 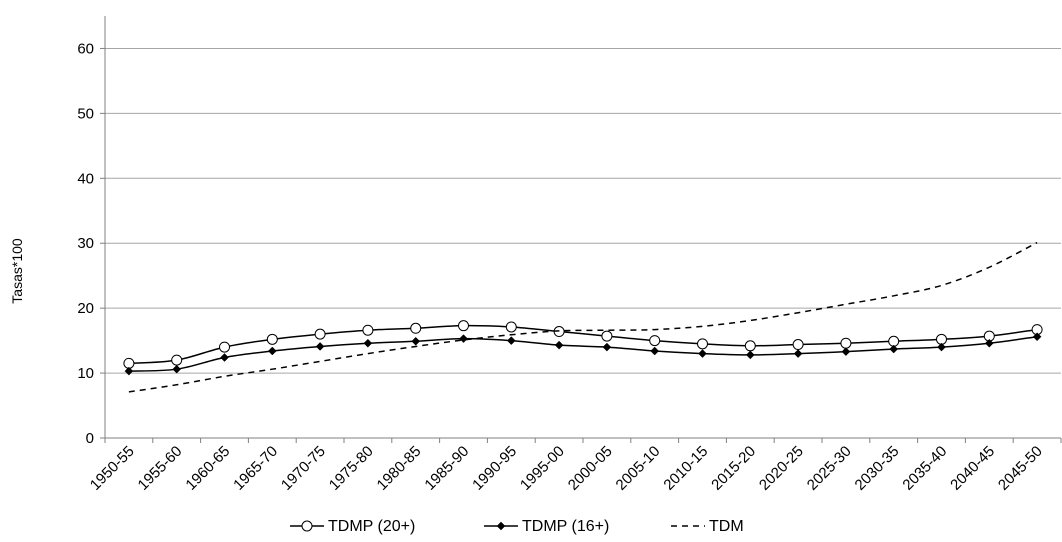 What do you see at coordinates (85, 113) in the screenshot?
I see `y-tick-label: 50` at bounding box center [85, 113].